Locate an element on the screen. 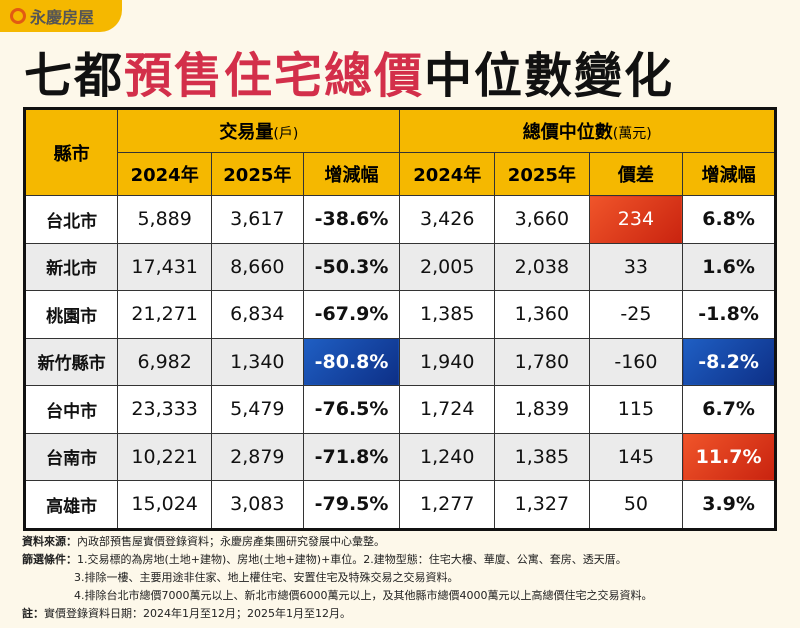 Image resolution: width=800 pixels, height=628 pixels. cell-p2024: 3,426 is located at coordinates (447, 219).